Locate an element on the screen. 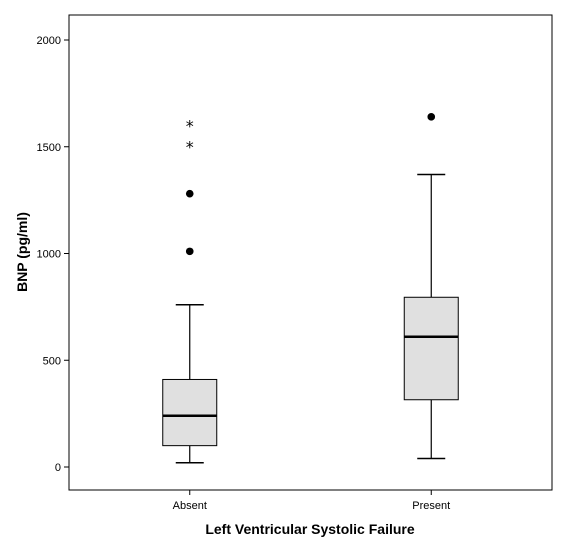 Image resolution: width=570 pixels, height=550 pixels. y-axis: 0 500 1000 1500 2000 is located at coordinates (53, 254).